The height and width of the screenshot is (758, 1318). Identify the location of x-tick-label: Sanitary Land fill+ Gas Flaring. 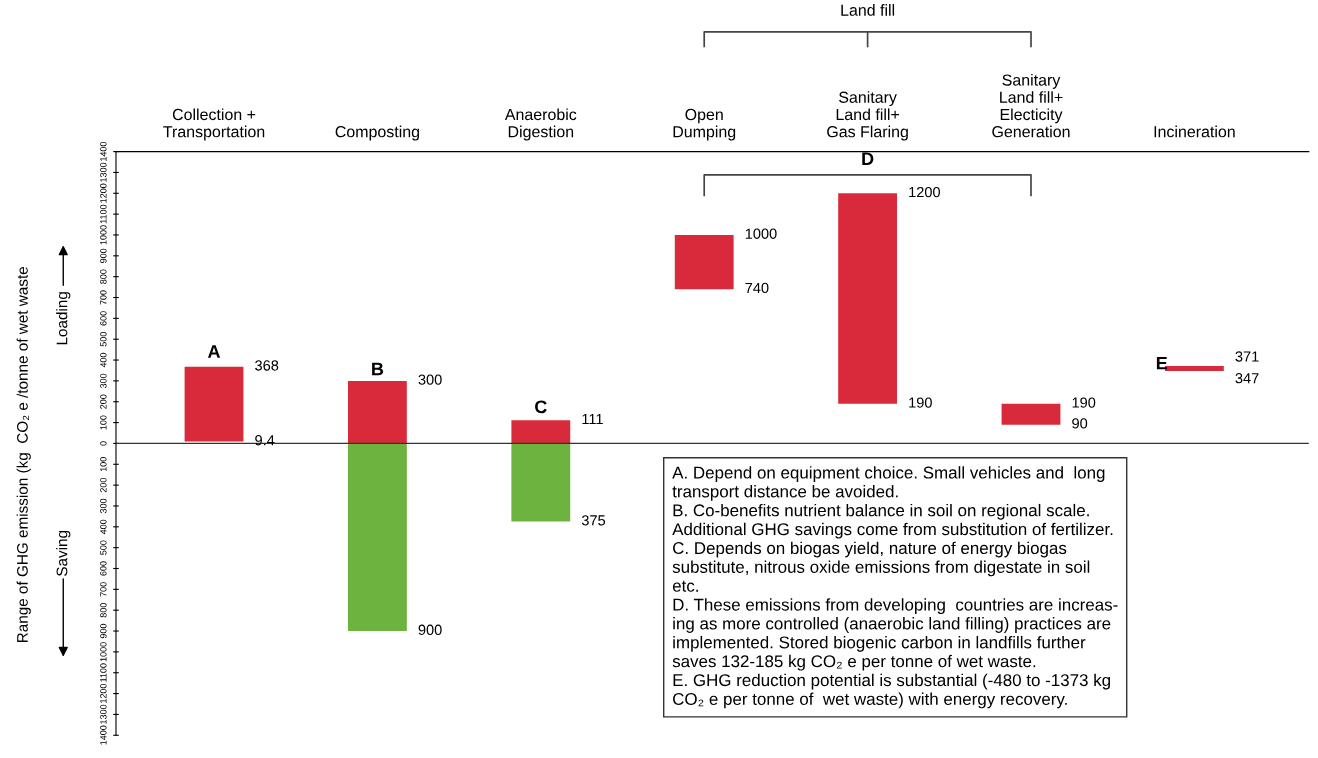
(867, 116).